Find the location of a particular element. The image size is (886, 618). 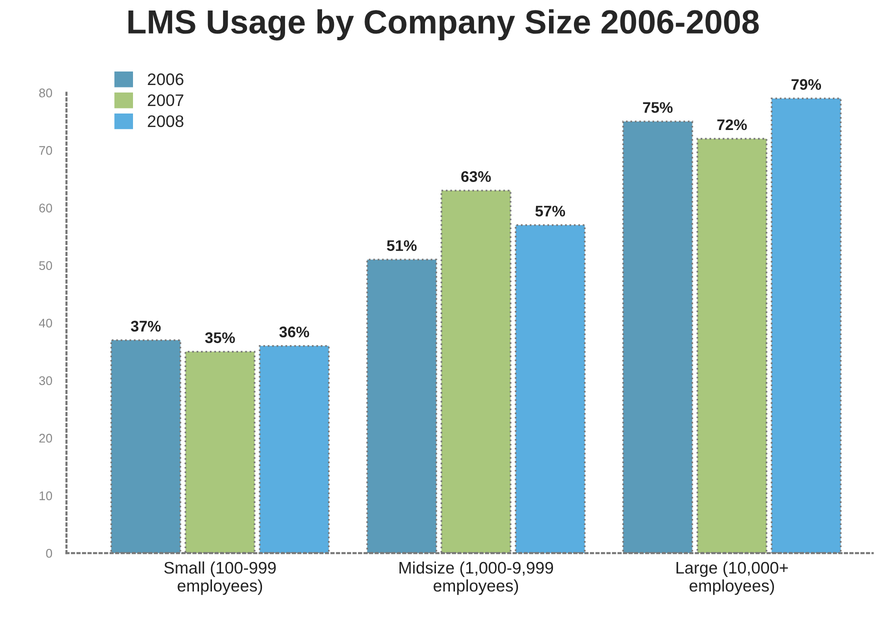

data-label: 72% is located at coordinates (732, 124).